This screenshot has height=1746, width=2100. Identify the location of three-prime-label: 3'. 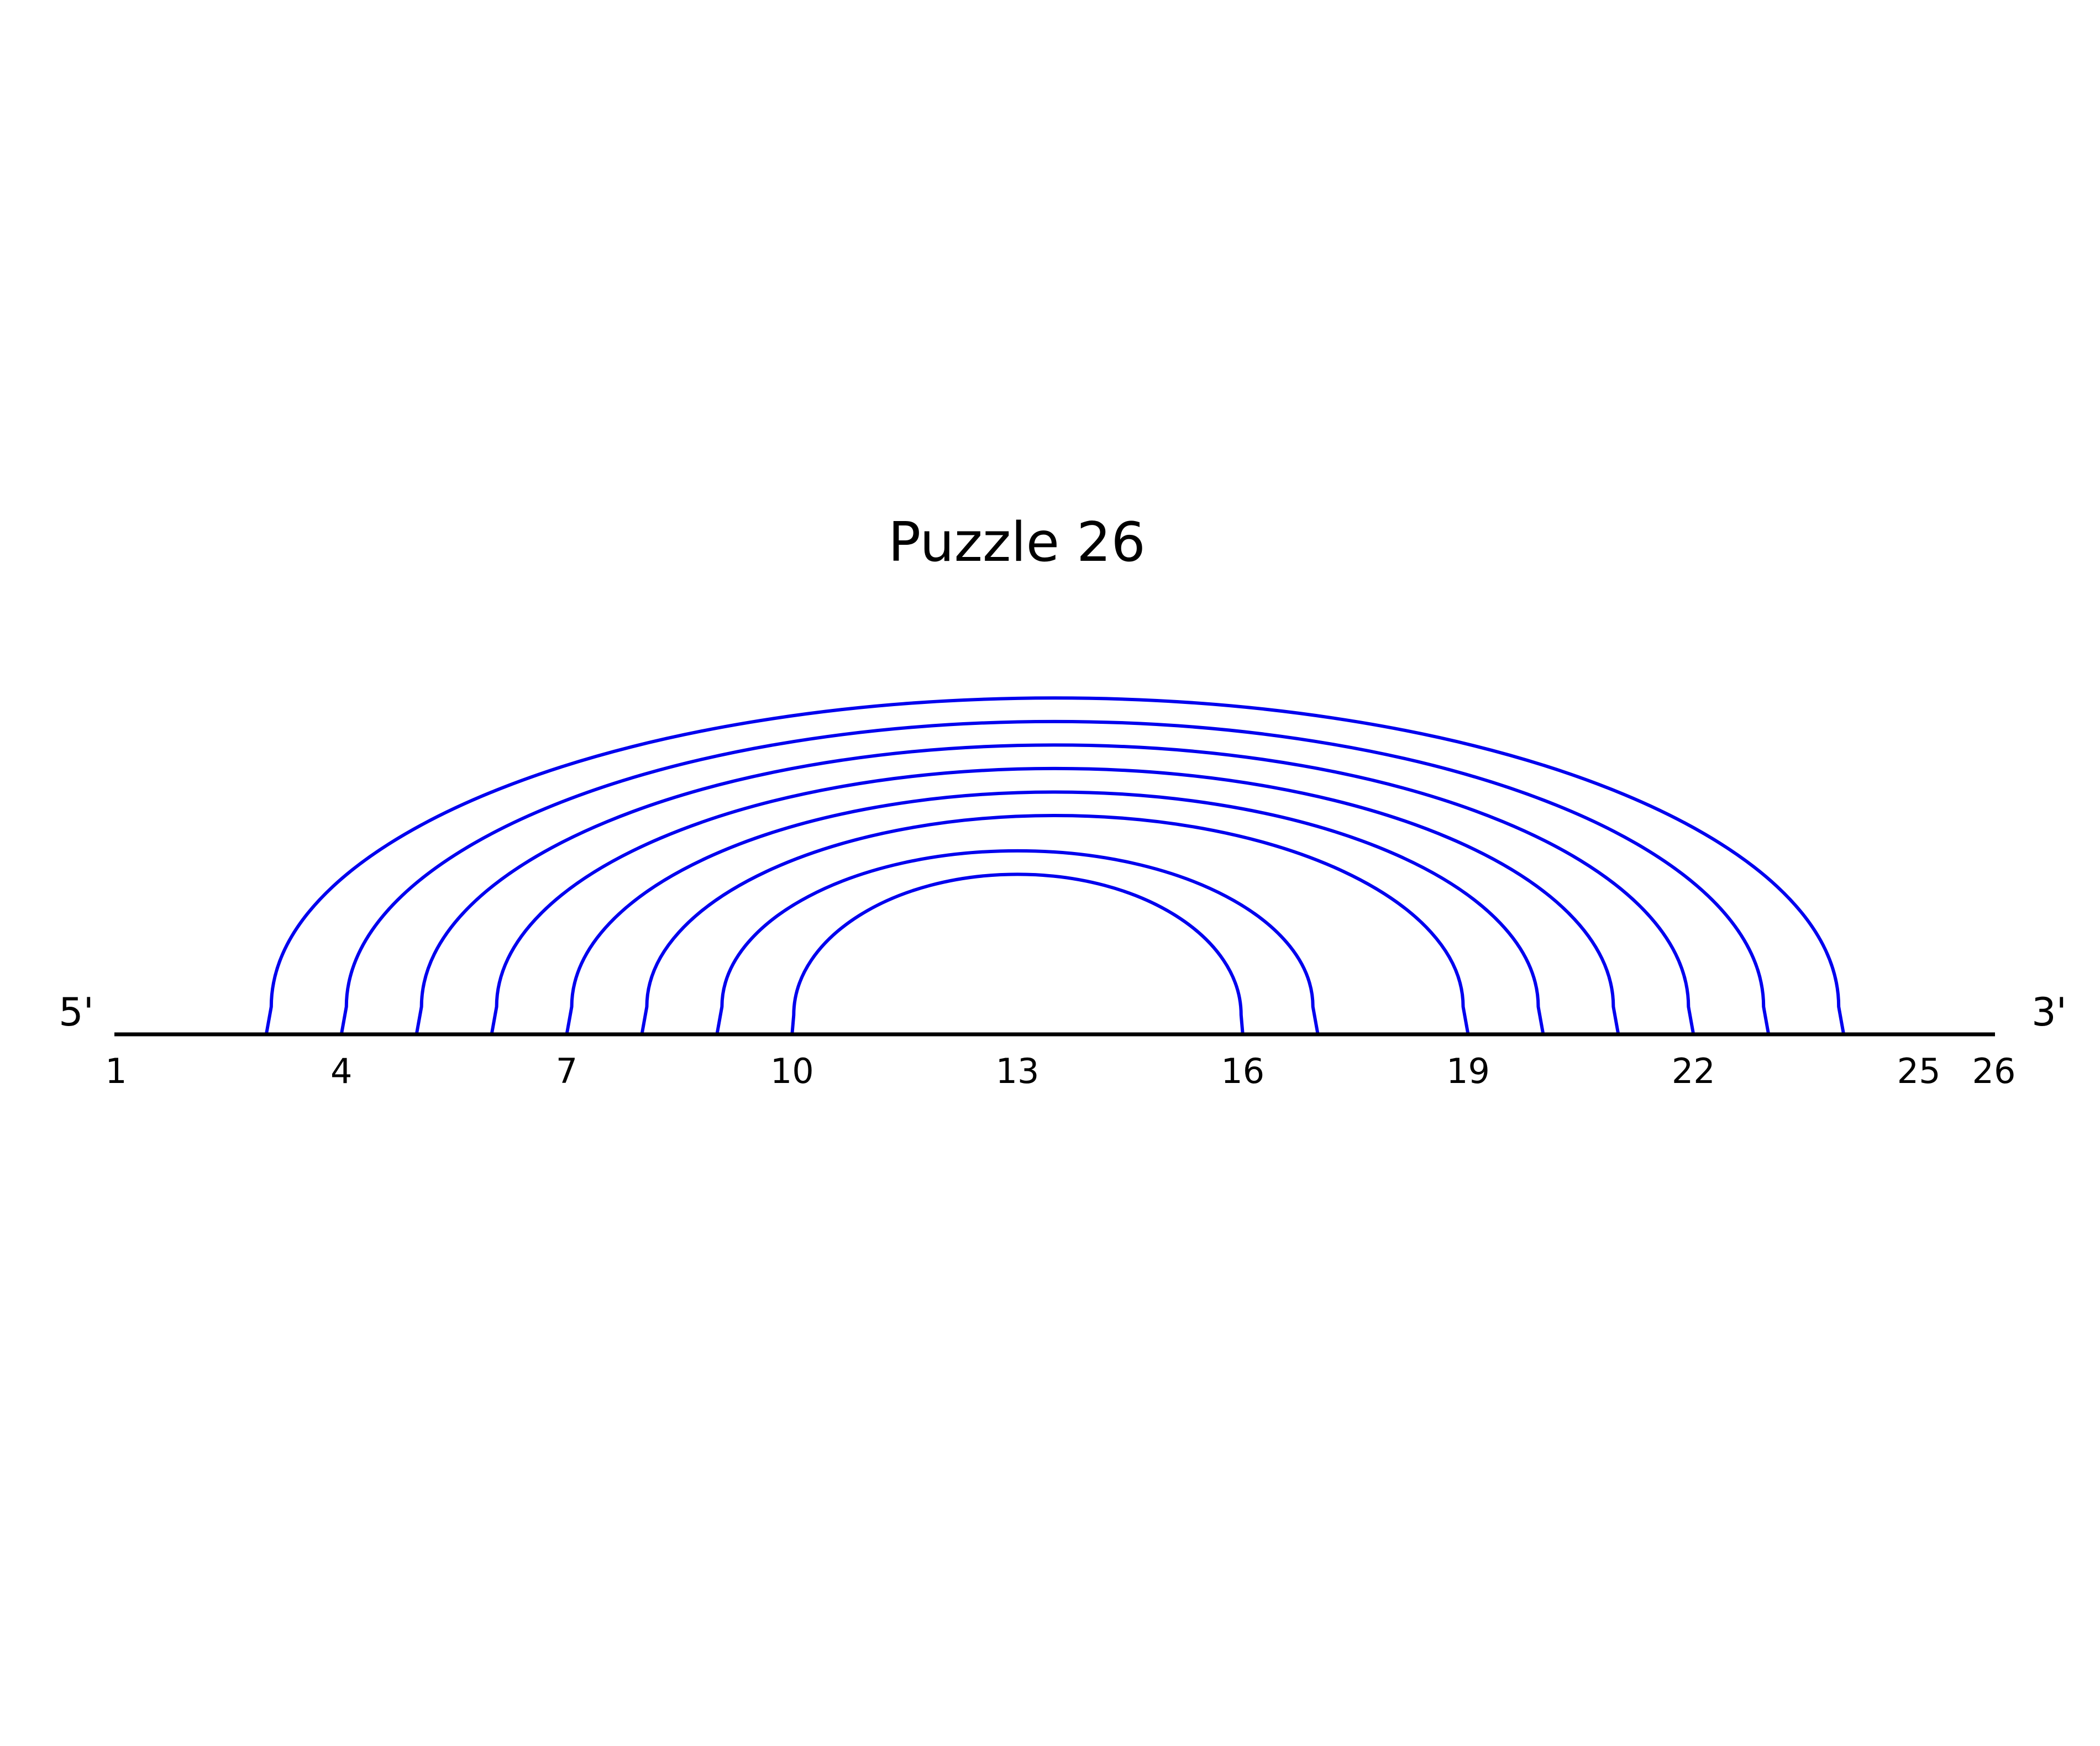
(2049, 1012).